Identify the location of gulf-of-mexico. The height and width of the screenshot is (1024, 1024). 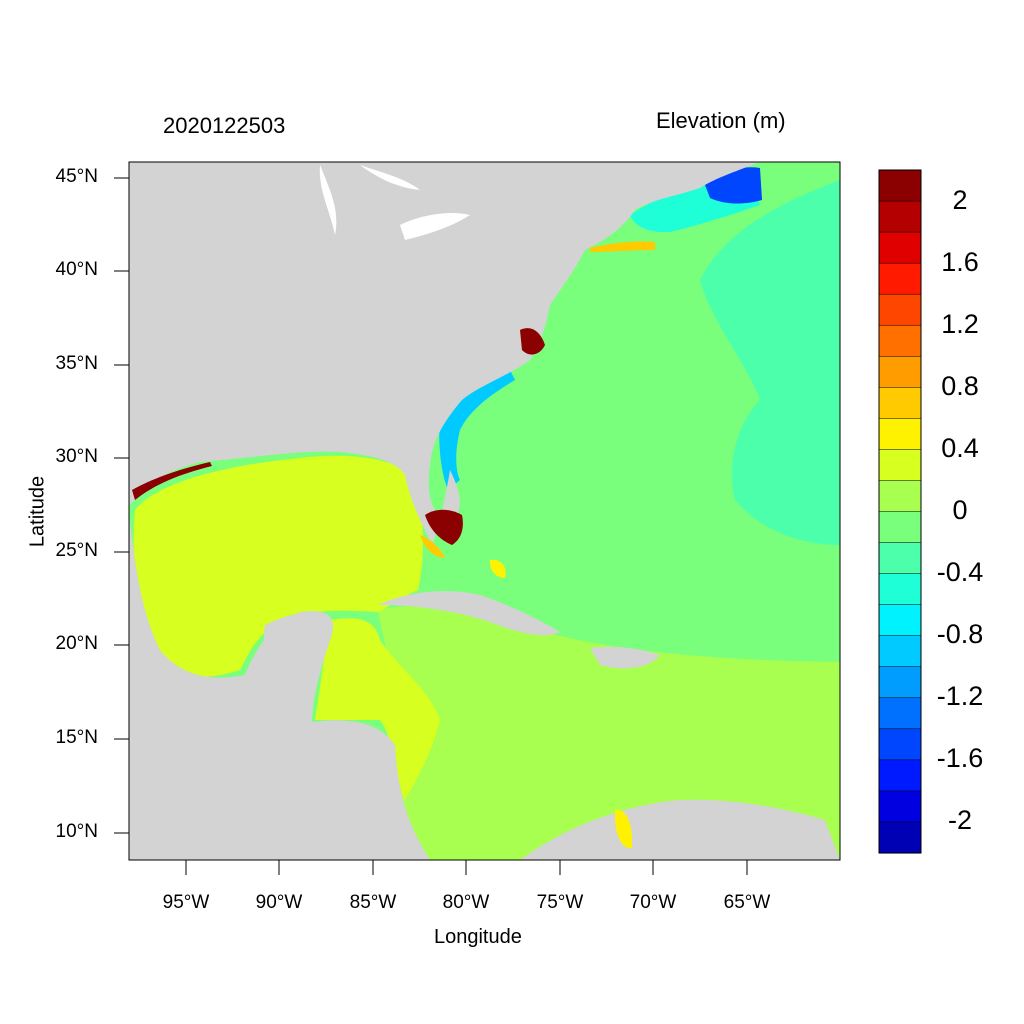
(278, 566).